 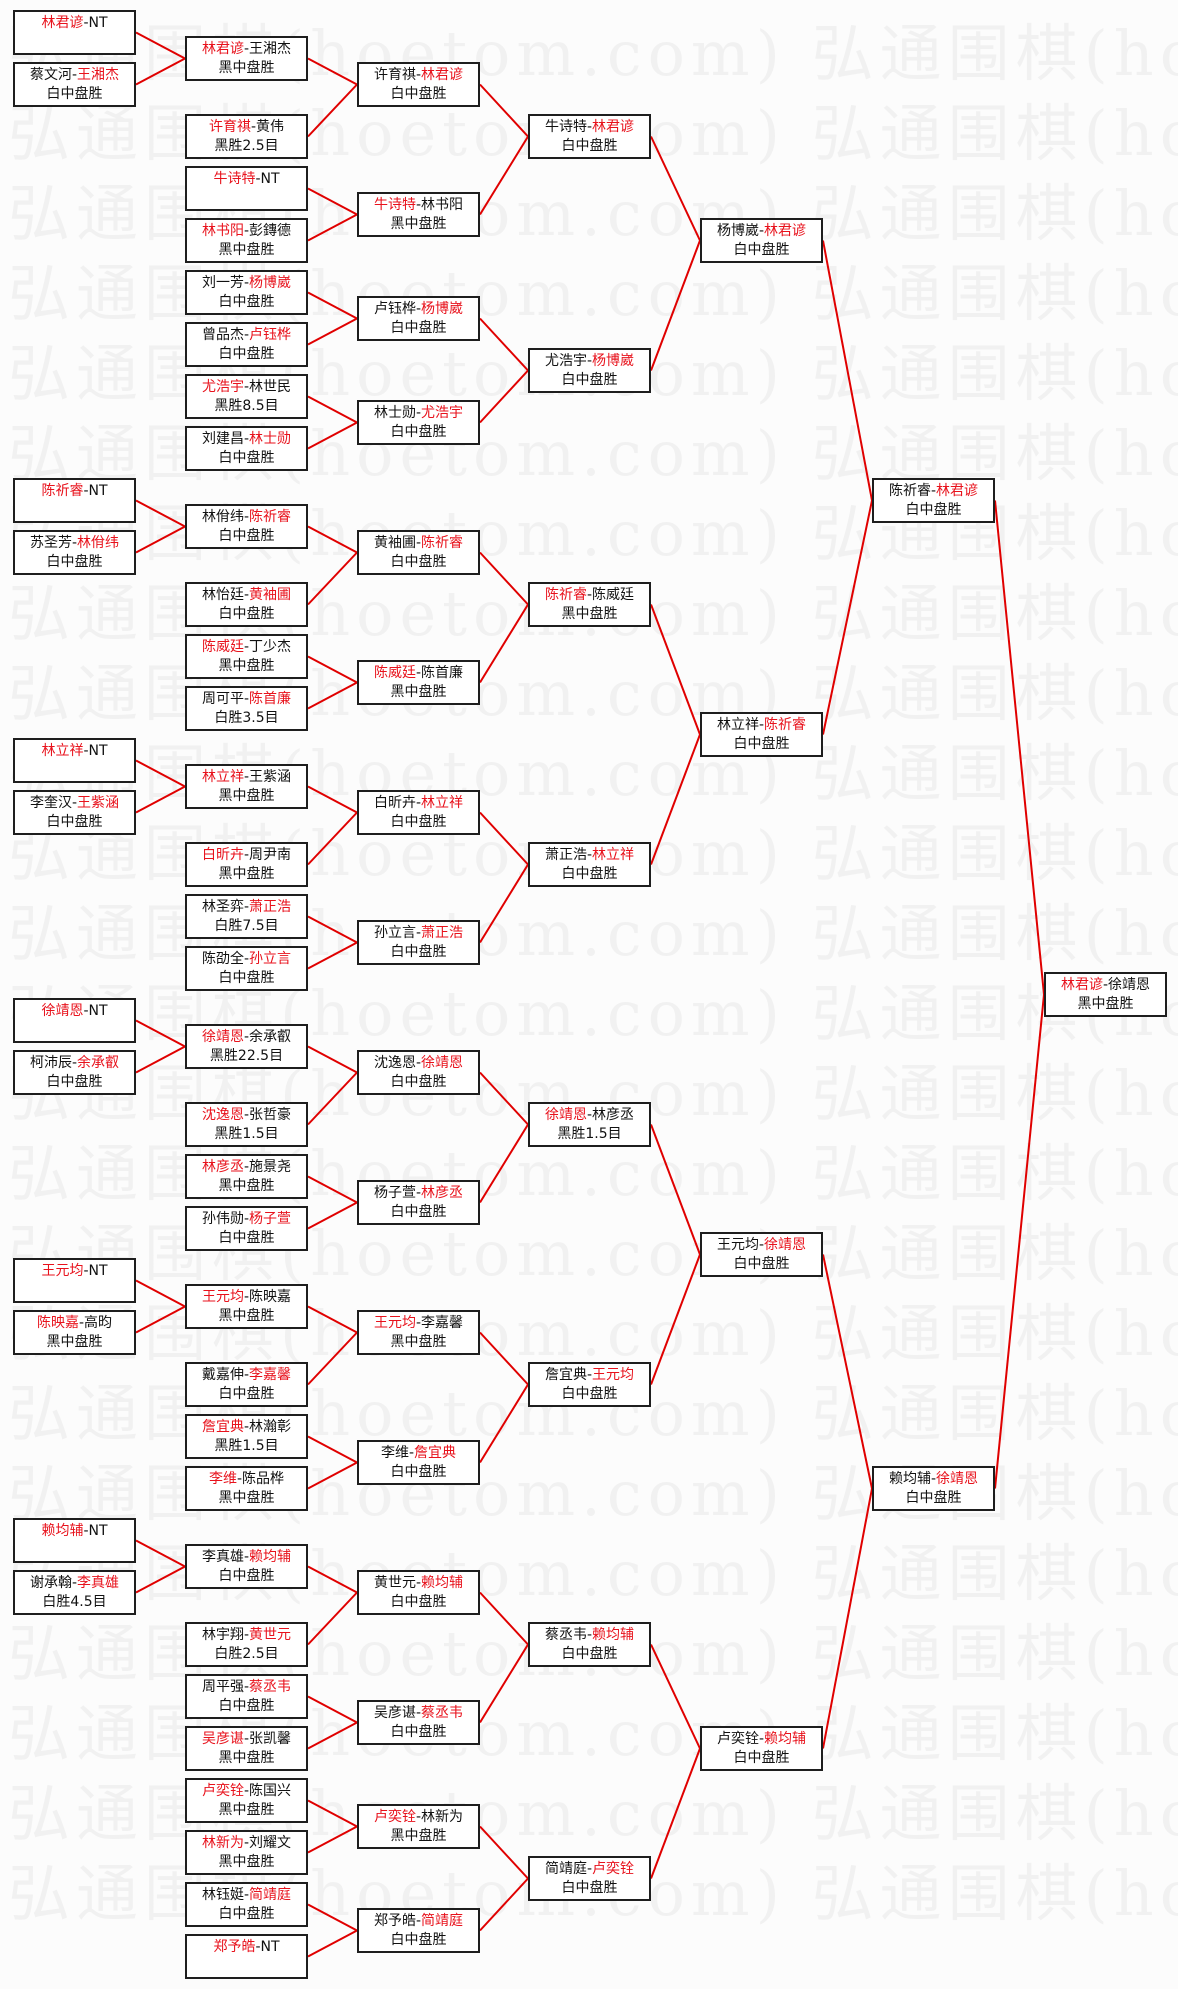 I want to click on player-name: 陈祈睿, so click(x=442, y=543).